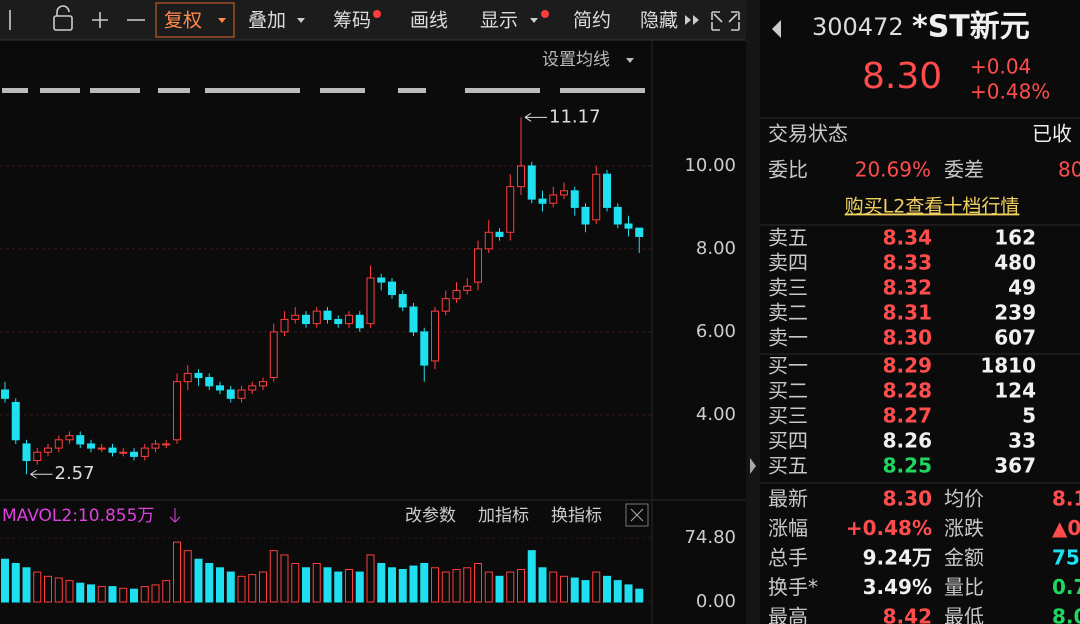 The width and height of the screenshot is (1080, 624). I want to click on collapse-arrow, so click(753, 466).